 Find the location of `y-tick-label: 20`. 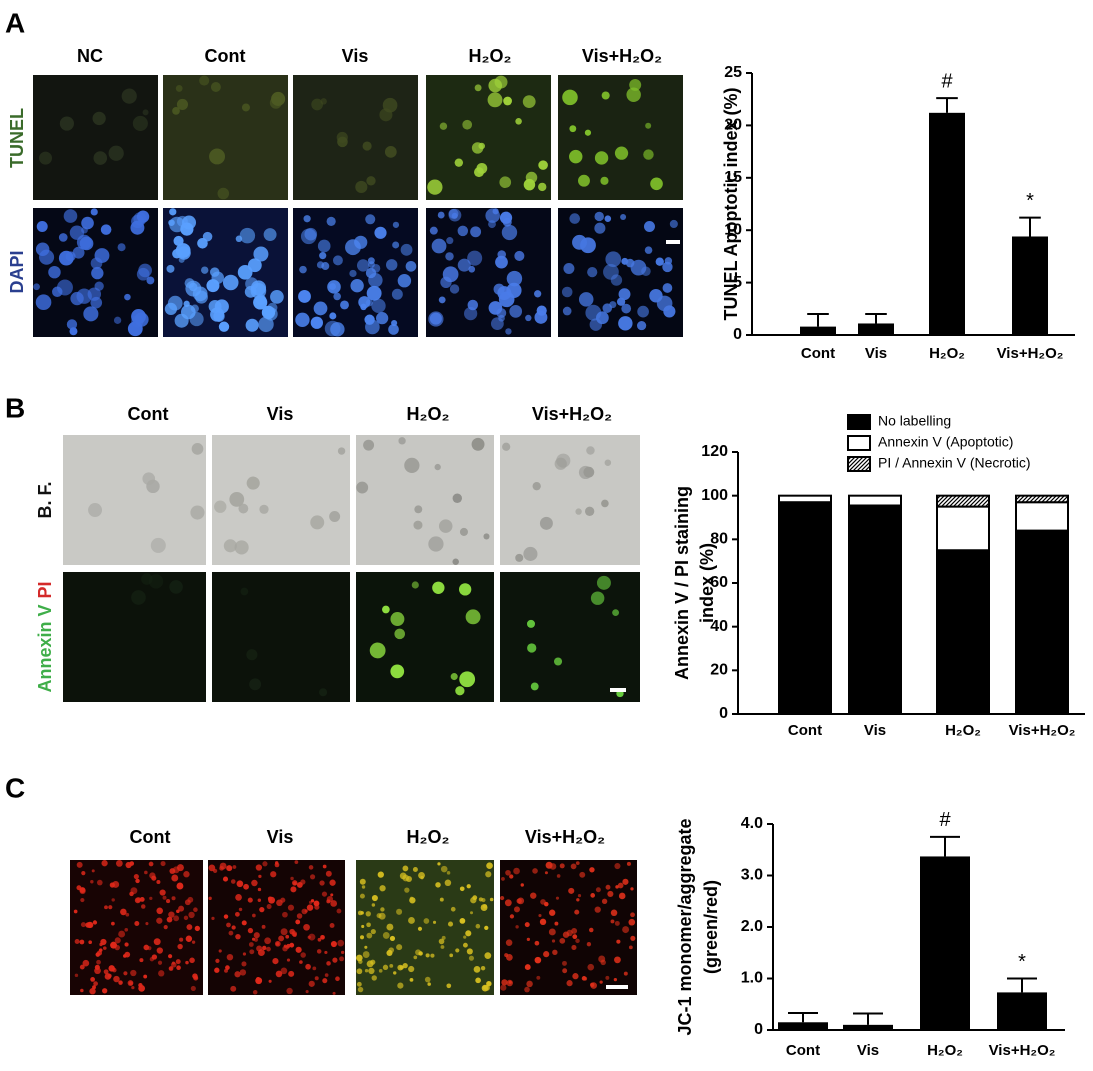

y-tick-label: 20 is located at coordinates (719, 670).